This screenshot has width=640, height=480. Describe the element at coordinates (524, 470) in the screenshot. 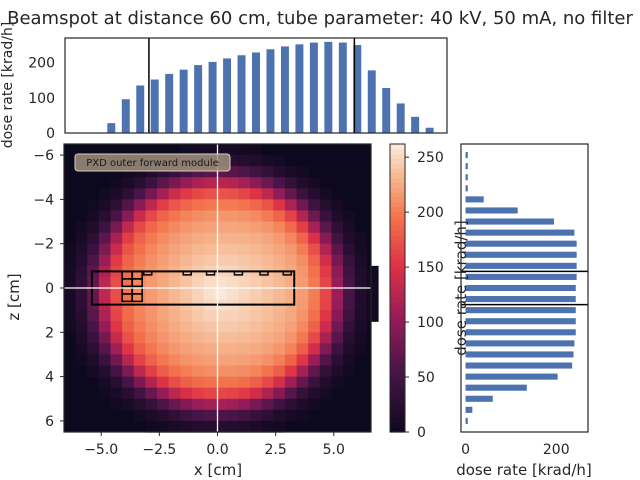

I see `side-x-axis-label: dose rate [krad/h]` at that location.